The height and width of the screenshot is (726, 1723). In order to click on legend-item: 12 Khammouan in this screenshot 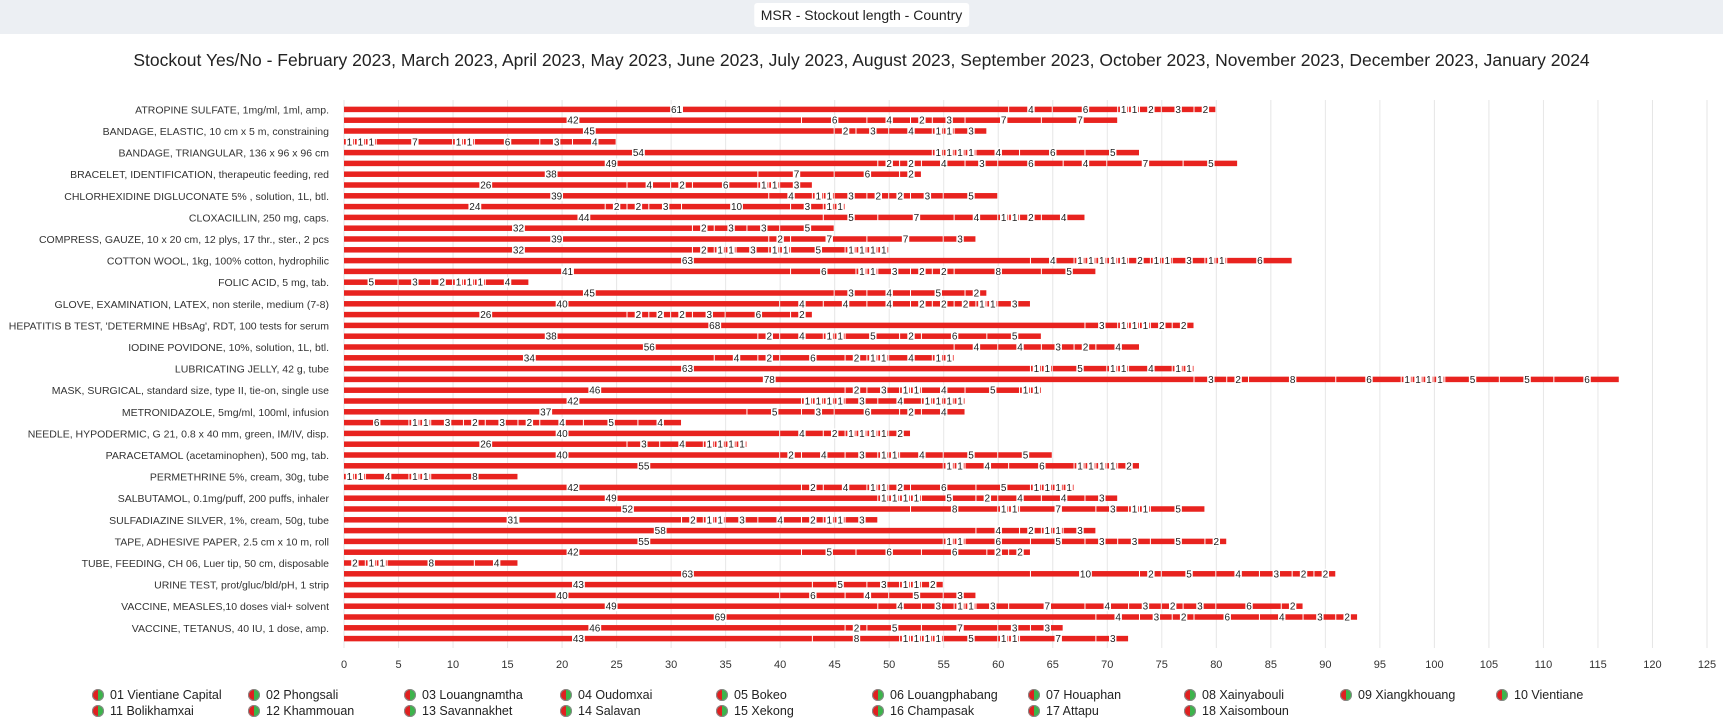, I will do `click(301, 711)`.